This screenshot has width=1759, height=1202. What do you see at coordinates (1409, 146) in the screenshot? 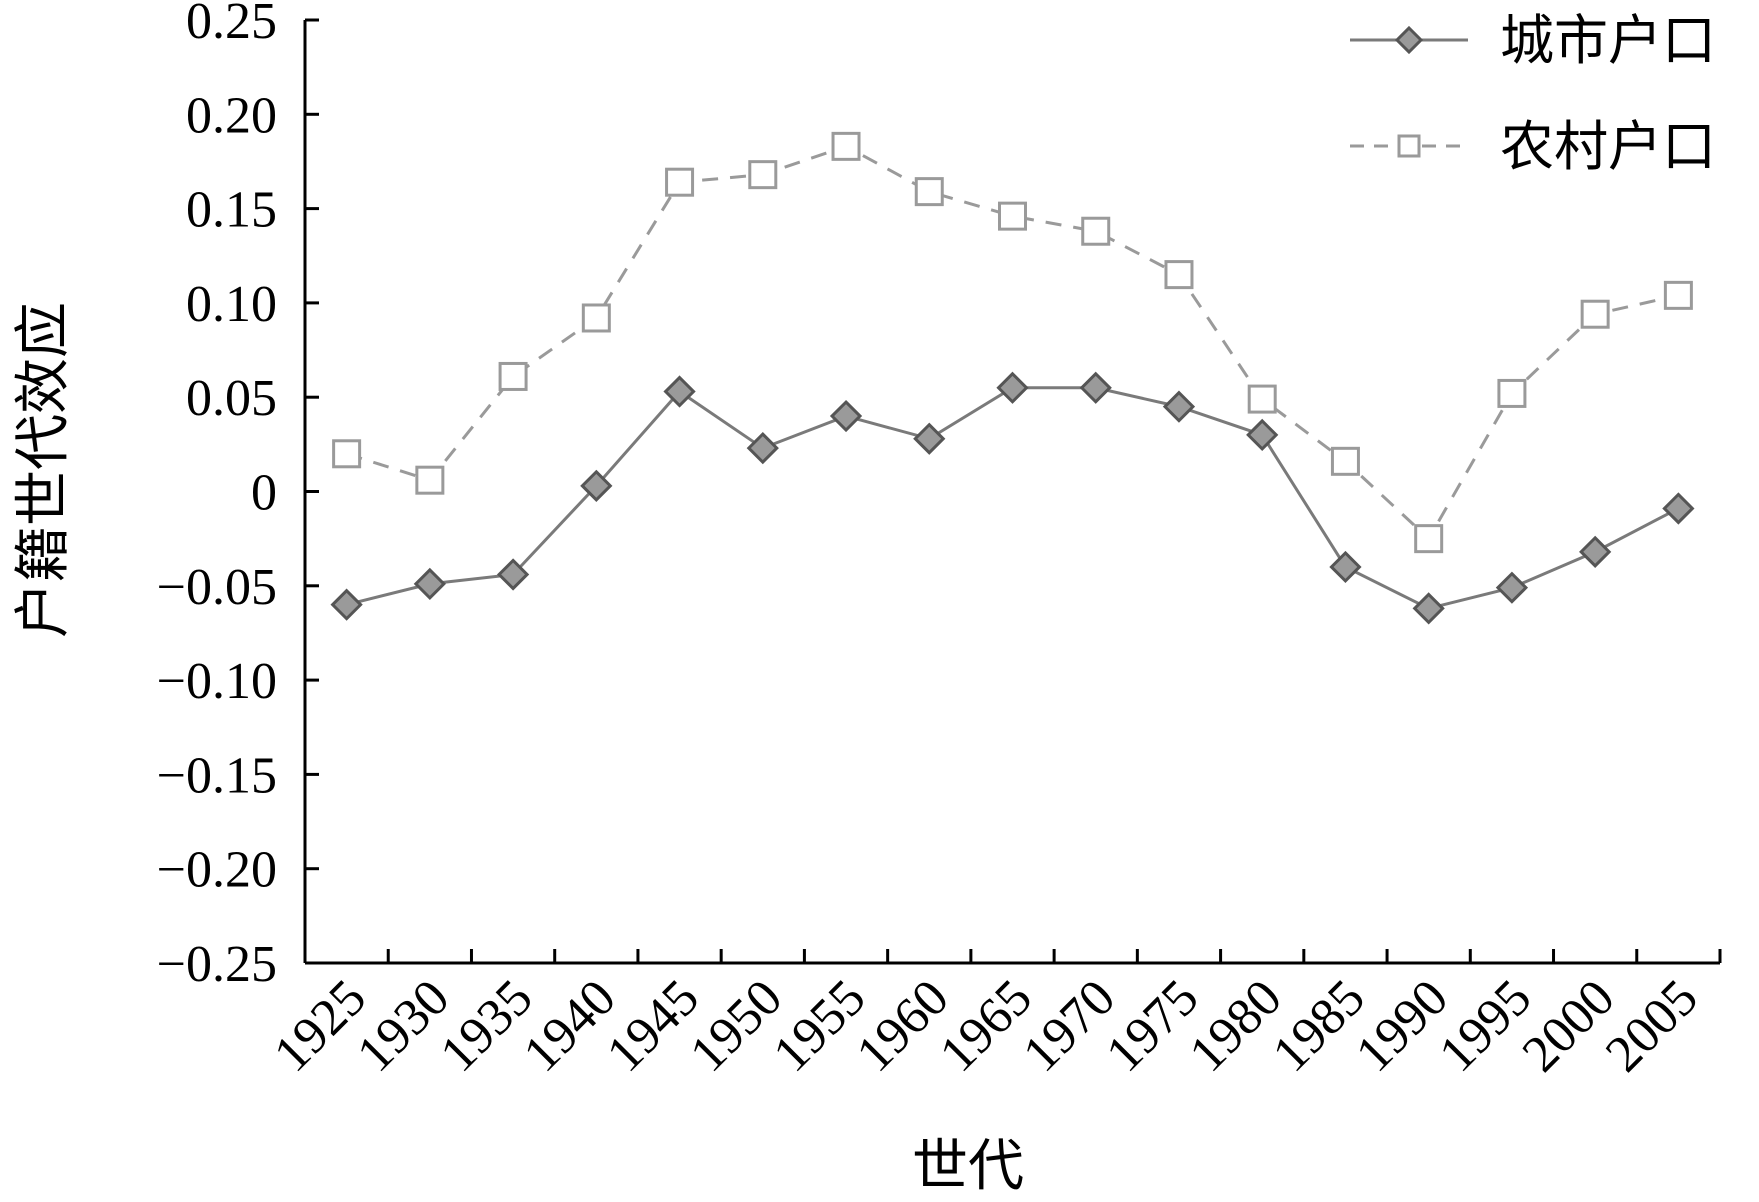
I see `legend-marker-rural` at bounding box center [1409, 146].